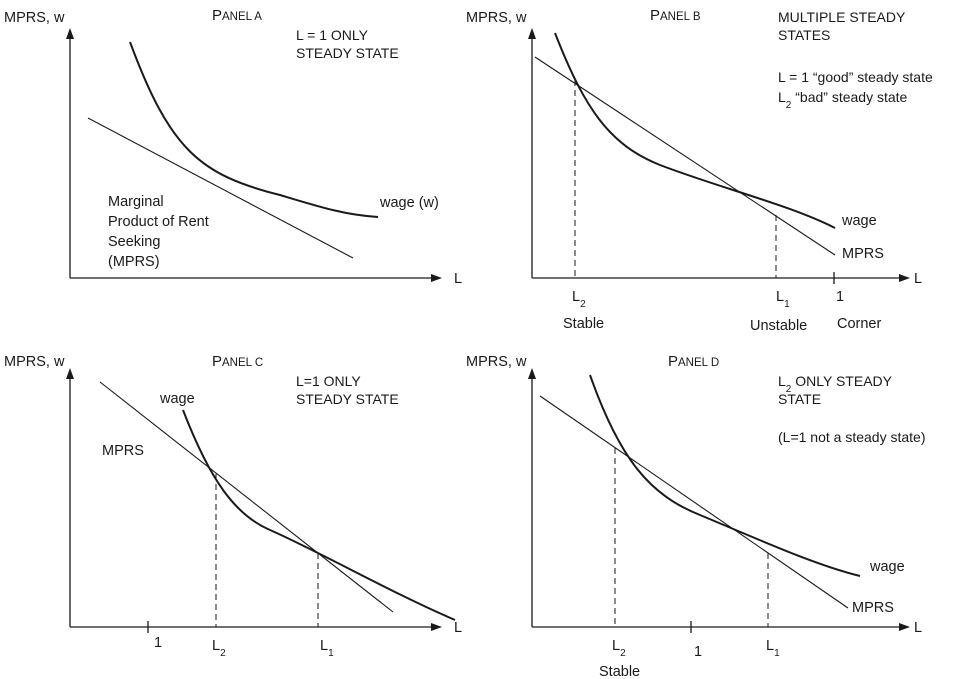 The height and width of the screenshot is (679, 972). What do you see at coordinates (436, 278) in the screenshot?
I see `panel-a-x-arrow` at bounding box center [436, 278].